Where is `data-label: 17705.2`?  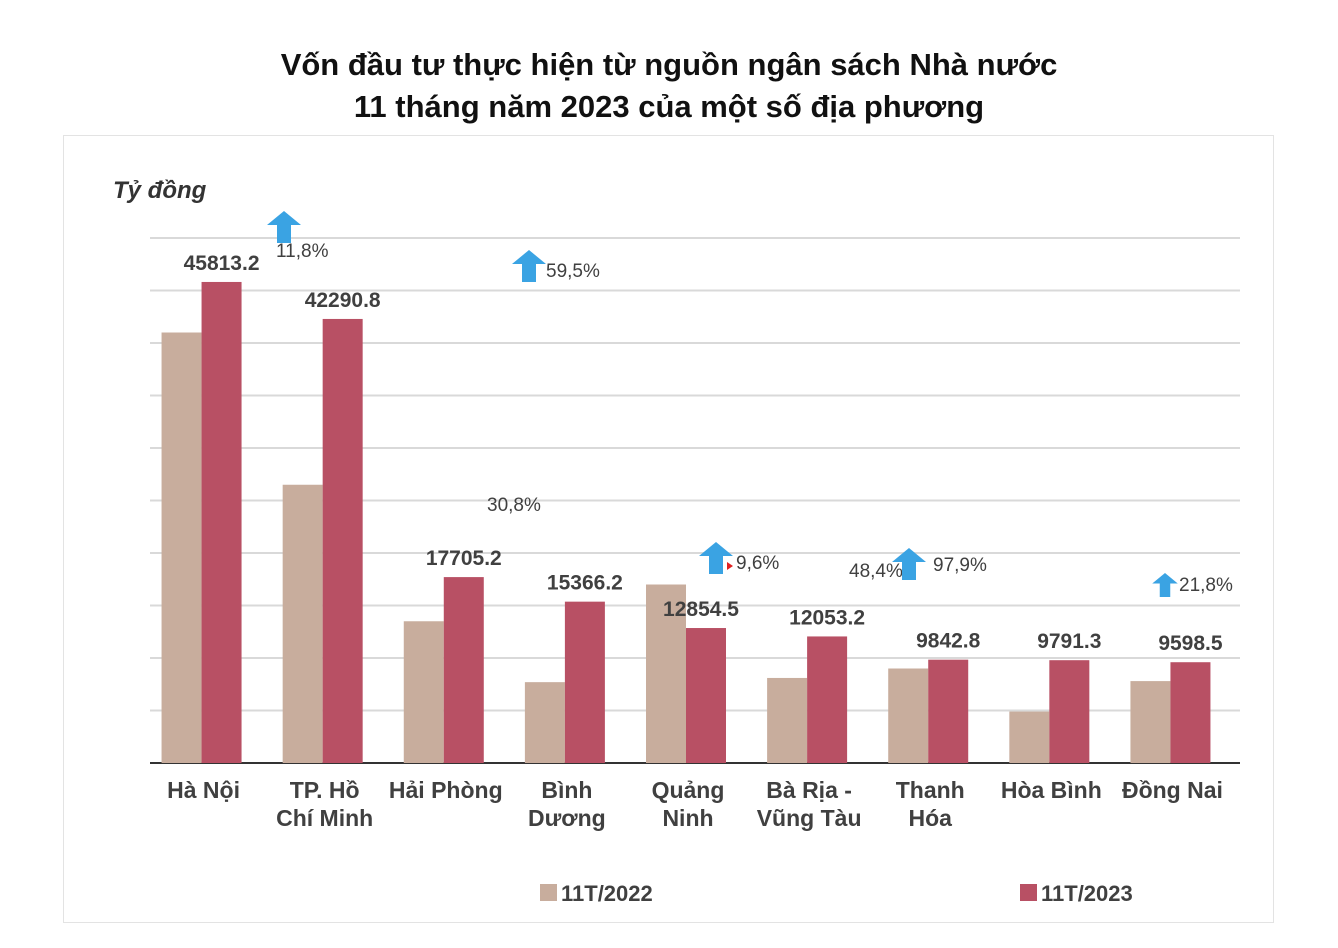 data-label: 17705.2 is located at coordinates (464, 558).